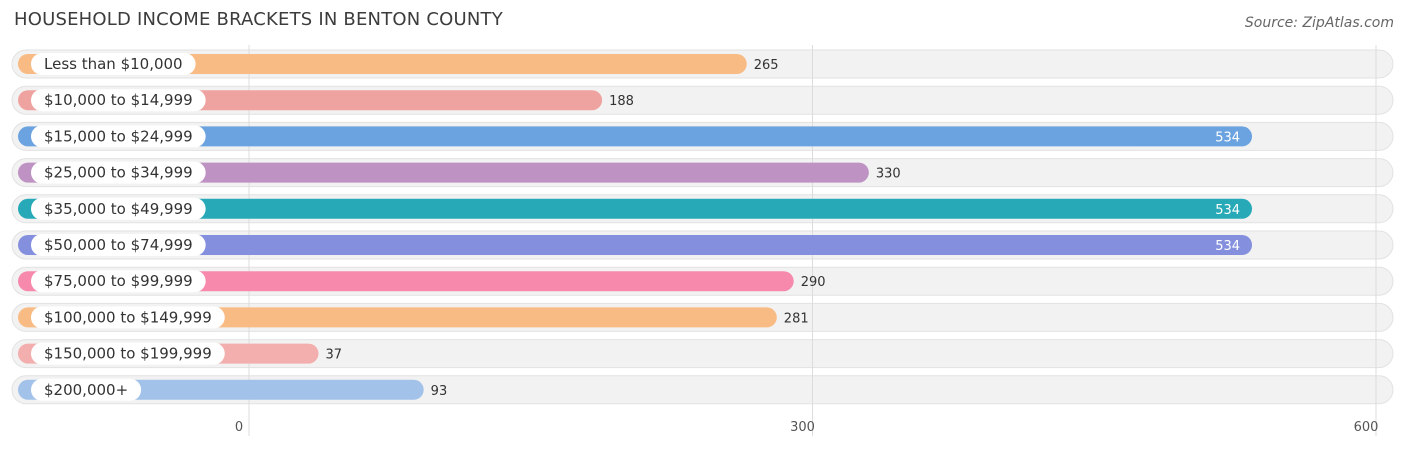 The height and width of the screenshot is (449, 1406). I want to click on category-label: Less than $10,000, so click(113, 64).